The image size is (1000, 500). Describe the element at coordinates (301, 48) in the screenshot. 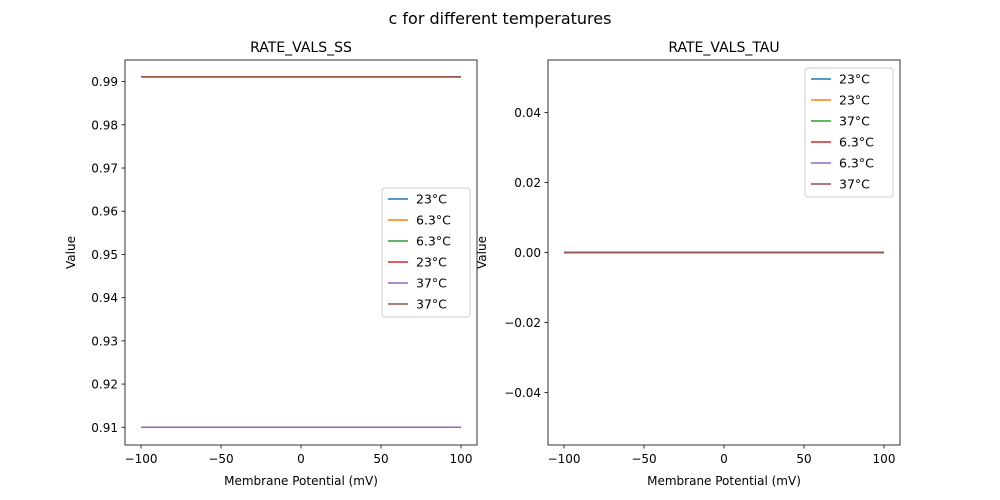

I see `subplot-title: RATE_VALS_SS` at that location.